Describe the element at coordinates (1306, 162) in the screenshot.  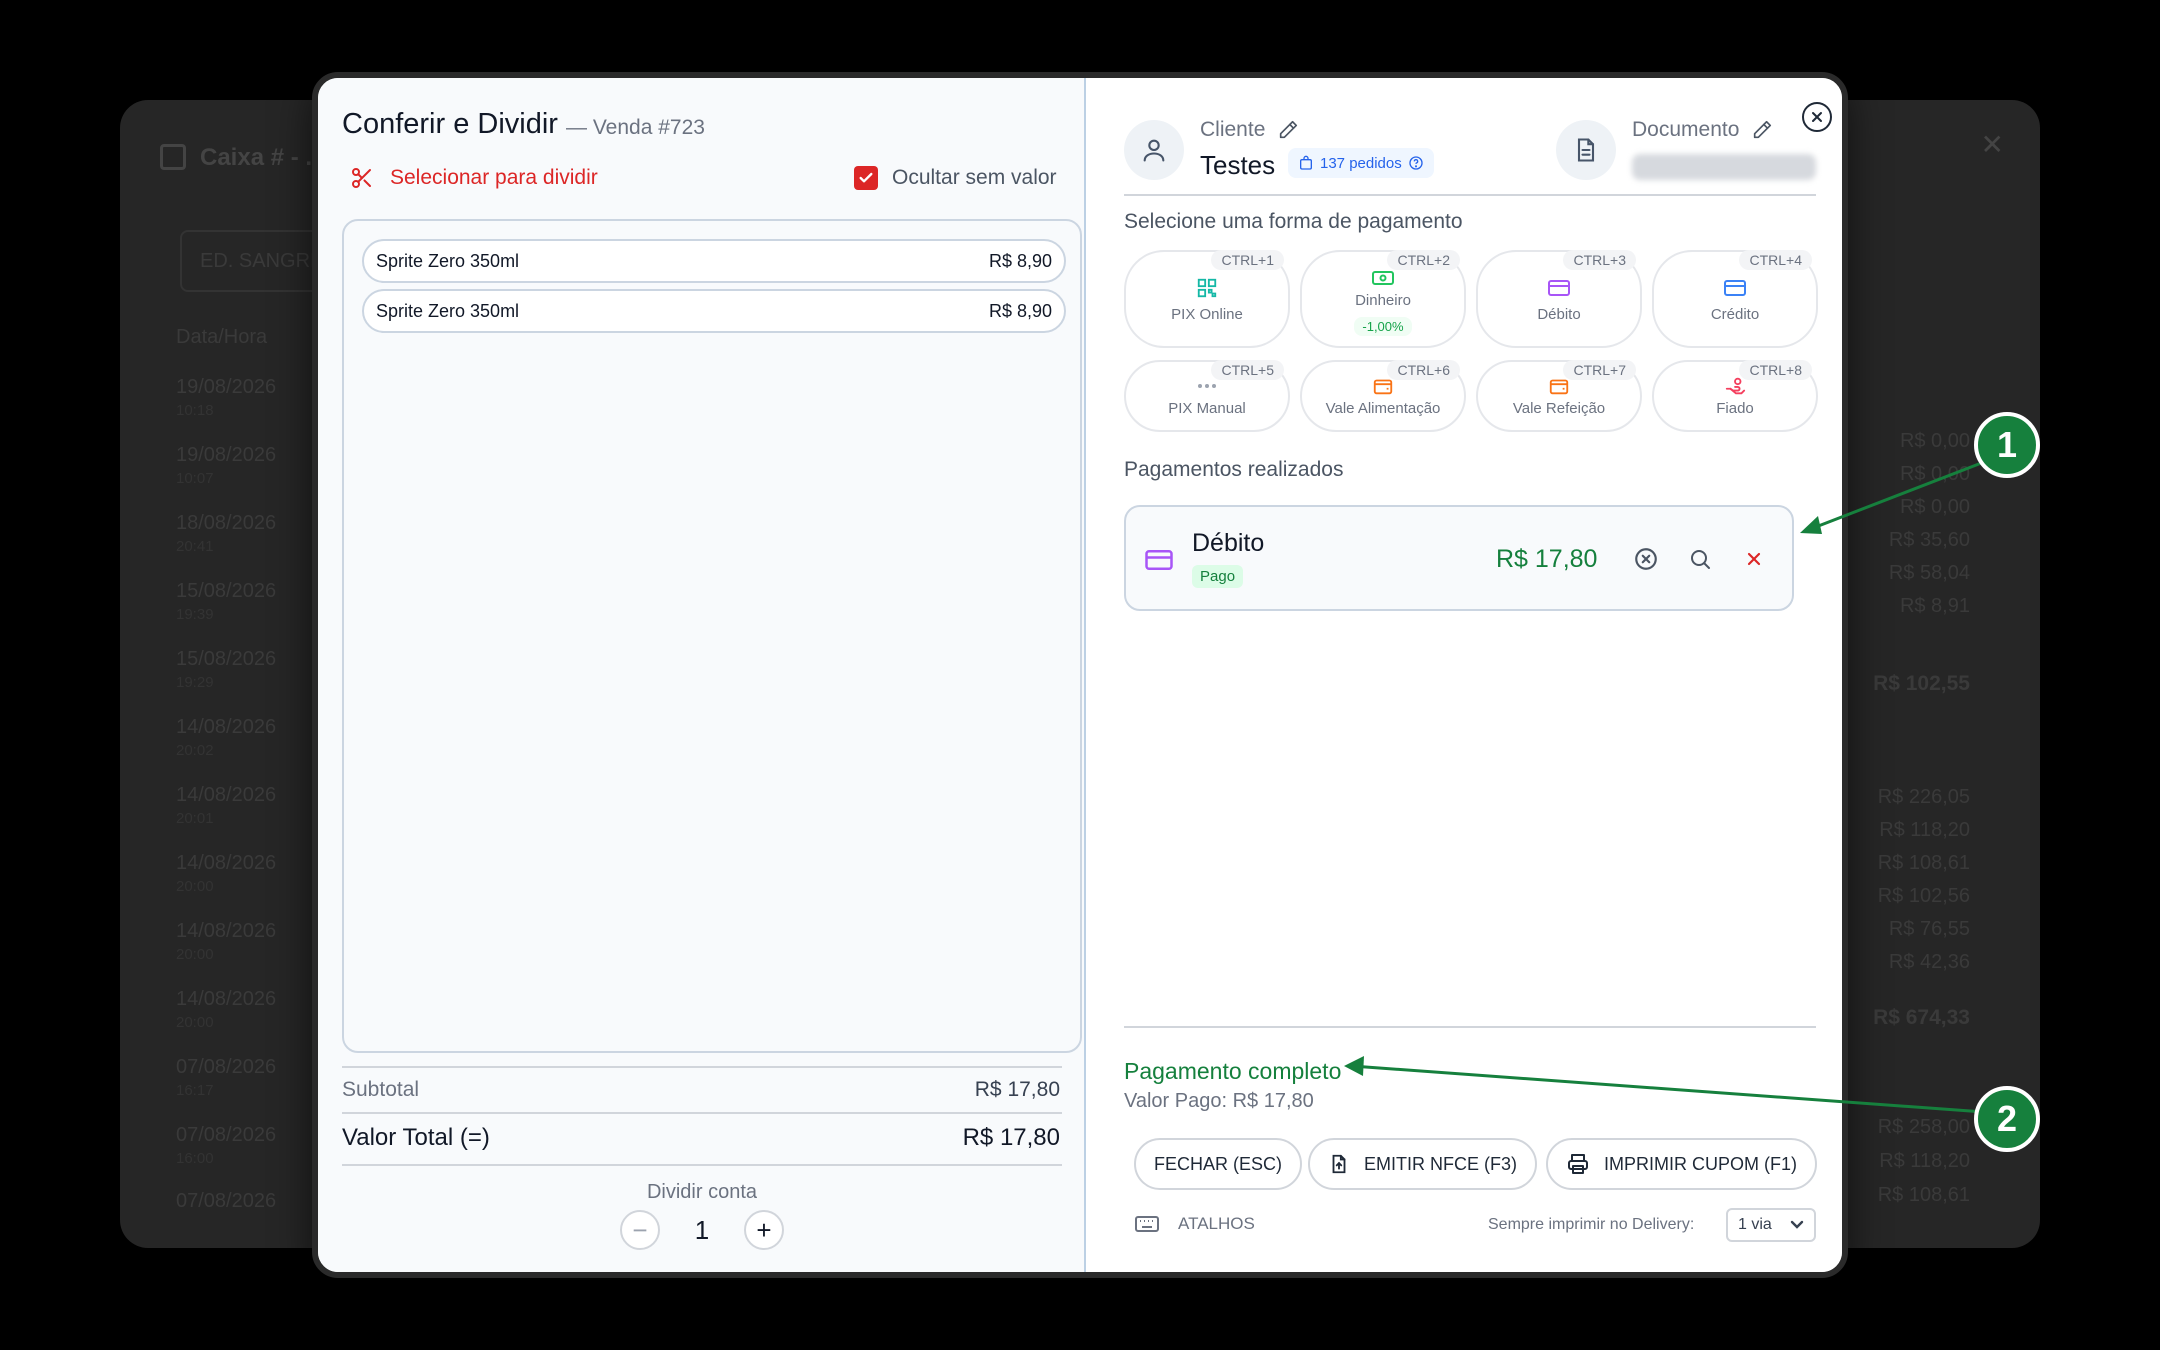
I see `shopping-bag-icon` at that location.